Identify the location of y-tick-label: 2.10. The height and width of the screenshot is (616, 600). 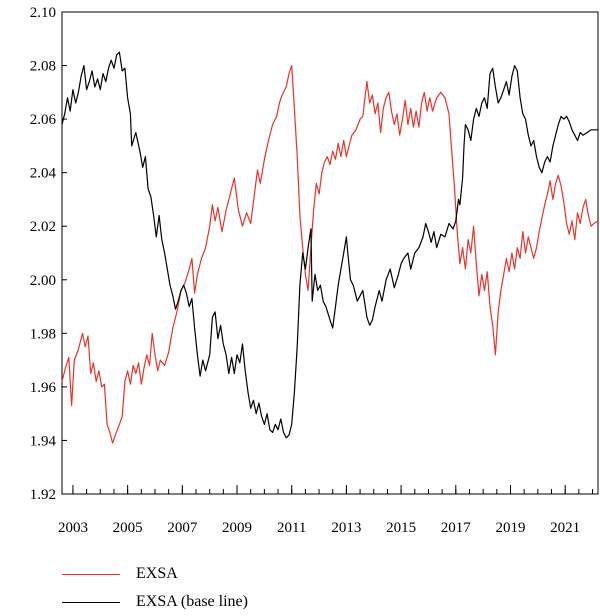
(43, 13).